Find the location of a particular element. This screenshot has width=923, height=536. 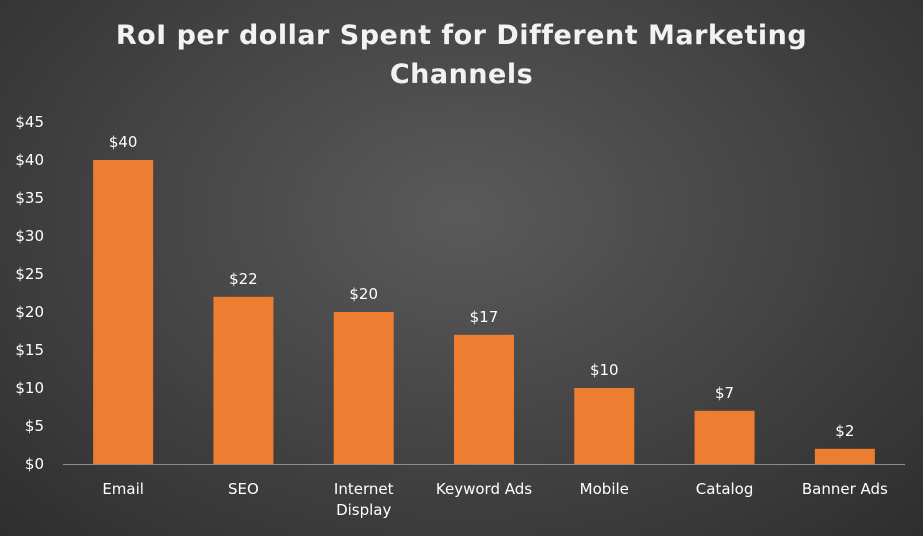

y-tick-label: $45 is located at coordinates (29, 122).